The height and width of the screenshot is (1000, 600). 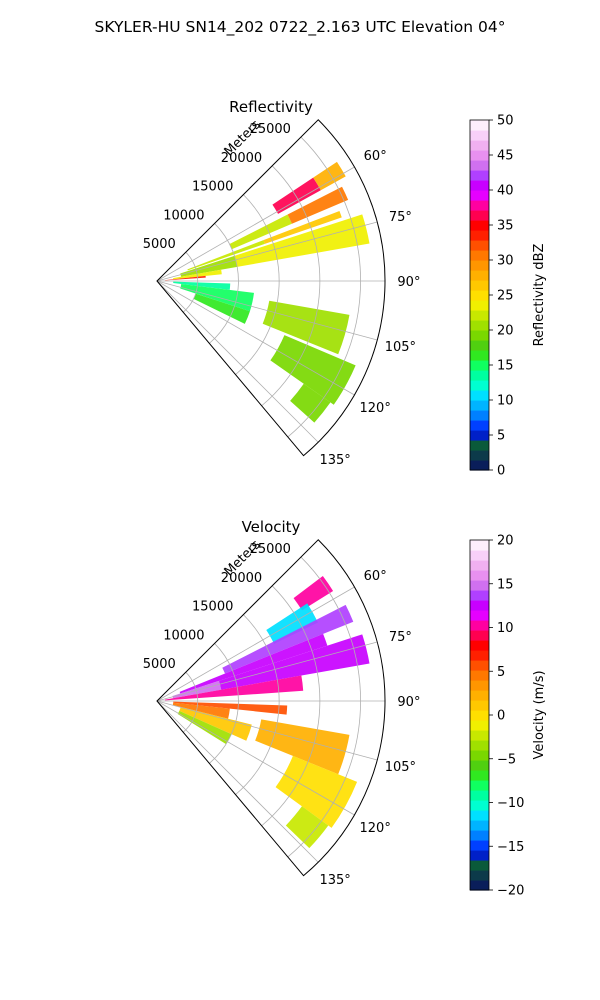 What do you see at coordinates (510, 891) in the screenshot?
I see `colorbar-tick-label: −20` at bounding box center [510, 891].